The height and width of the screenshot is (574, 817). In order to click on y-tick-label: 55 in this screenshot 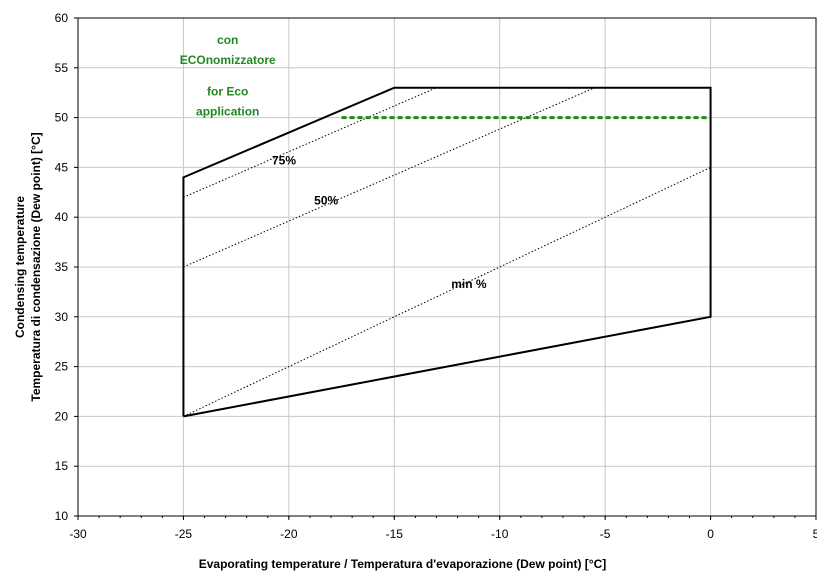, I will do `click(62, 68)`.